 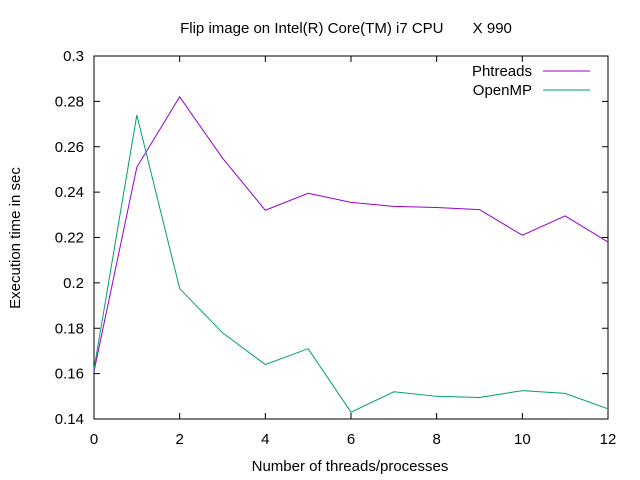 What do you see at coordinates (436, 439) in the screenshot?
I see `x-tick-label: 8` at bounding box center [436, 439].